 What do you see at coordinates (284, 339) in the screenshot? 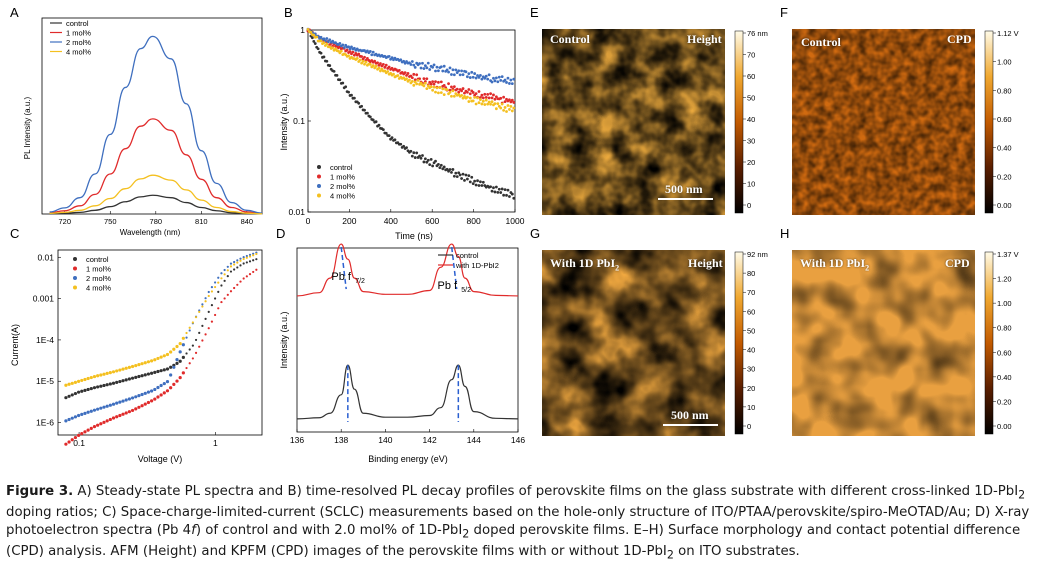
I see `chart-d-ylabel: Intensity (a.u.)` at bounding box center [284, 339].